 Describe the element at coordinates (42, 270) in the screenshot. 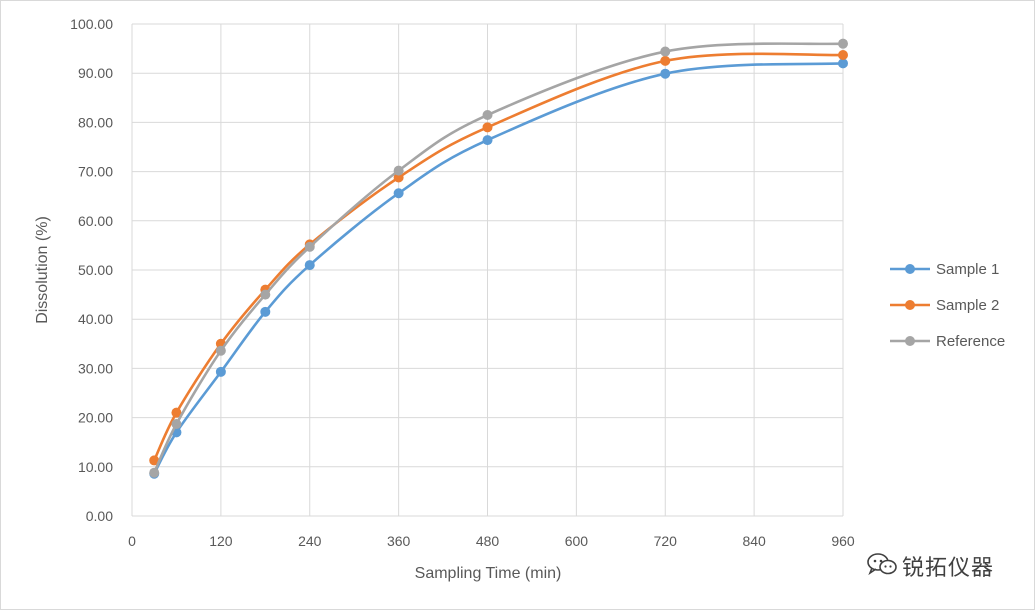

I see `y-axis-title: Dissolution (%)` at that location.